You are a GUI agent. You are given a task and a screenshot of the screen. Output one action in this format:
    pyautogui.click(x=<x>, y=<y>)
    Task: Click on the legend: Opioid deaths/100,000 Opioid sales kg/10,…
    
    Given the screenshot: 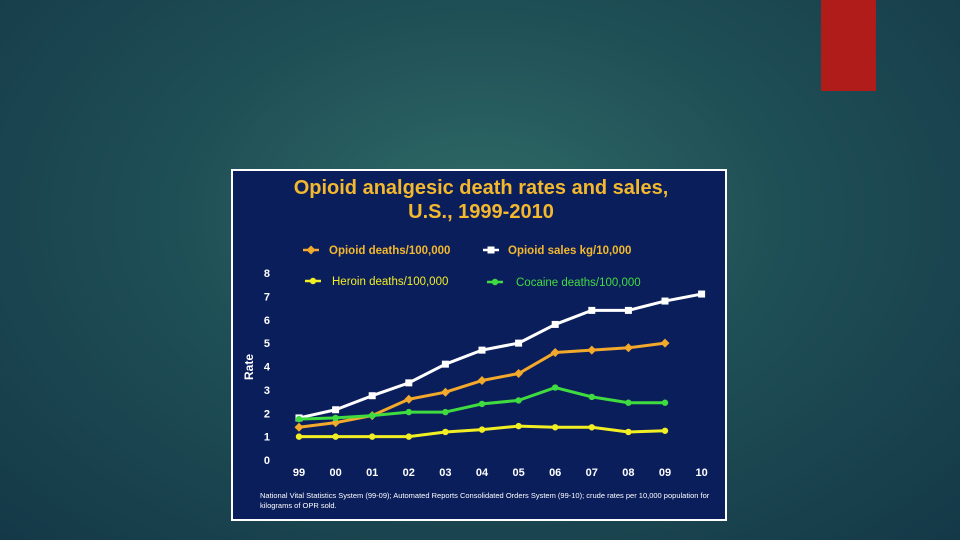 What is the action you would take?
    pyautogui.click(x=472, y=267)
    